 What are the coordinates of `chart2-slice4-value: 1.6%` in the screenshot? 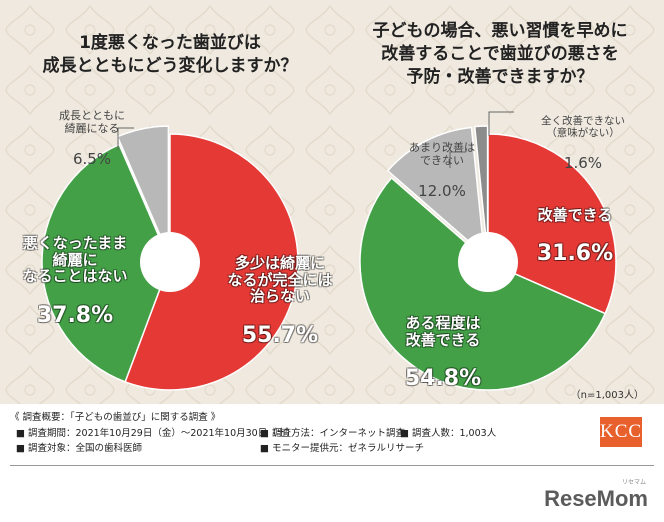 It's located at (583, 163).